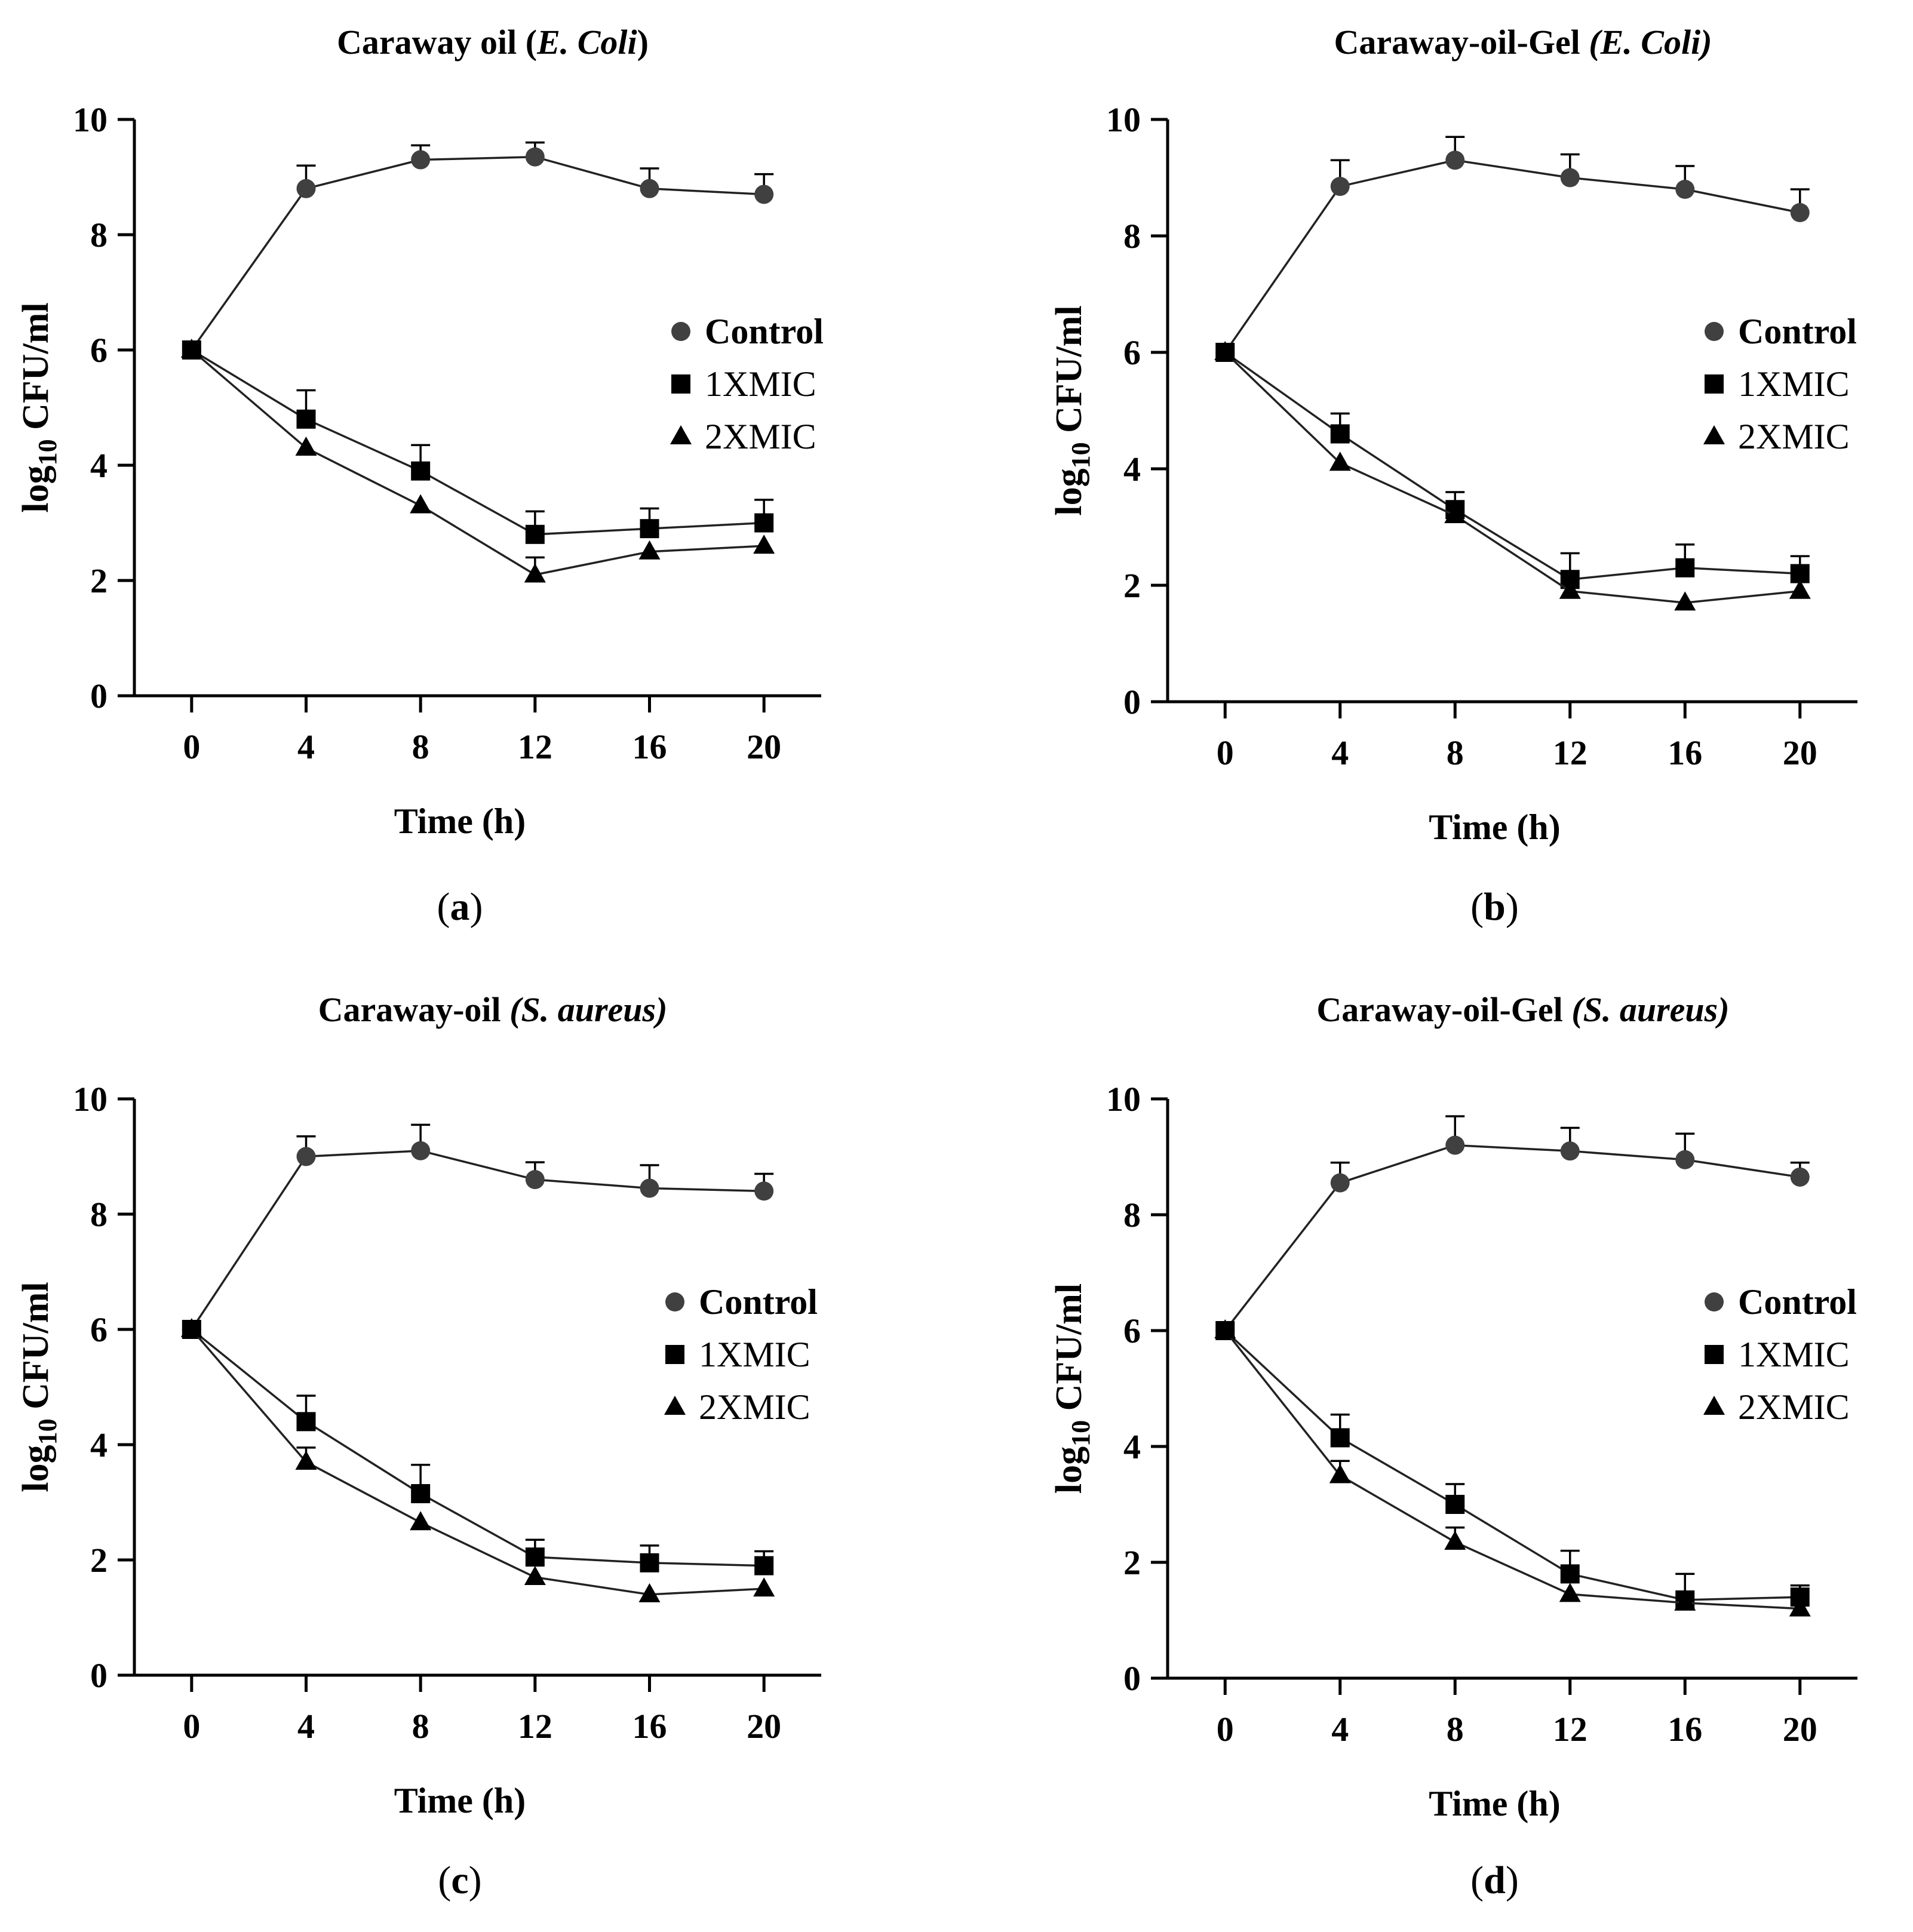  I want to click on panel-label: (c), so click(459, 1880).